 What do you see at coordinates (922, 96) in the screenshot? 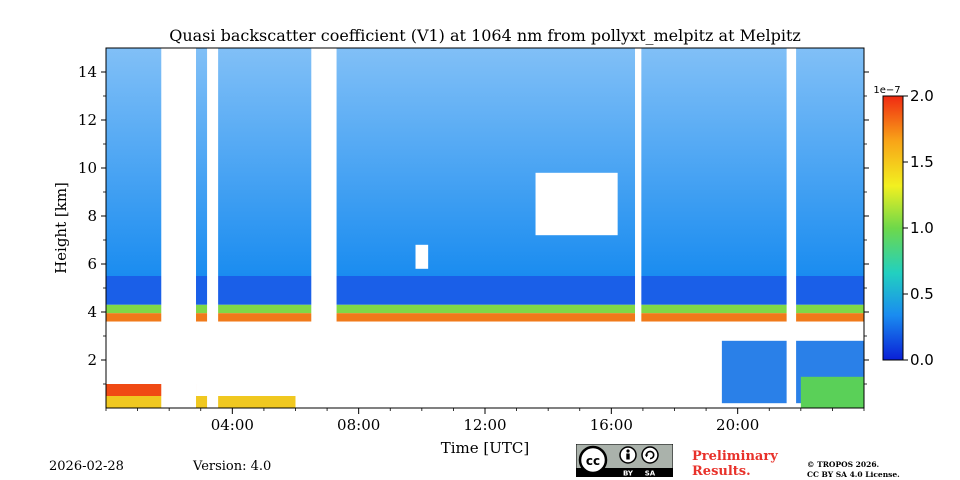
I see `colorbar-tick-label-4: 2.0` at bounding box center [922, 96].